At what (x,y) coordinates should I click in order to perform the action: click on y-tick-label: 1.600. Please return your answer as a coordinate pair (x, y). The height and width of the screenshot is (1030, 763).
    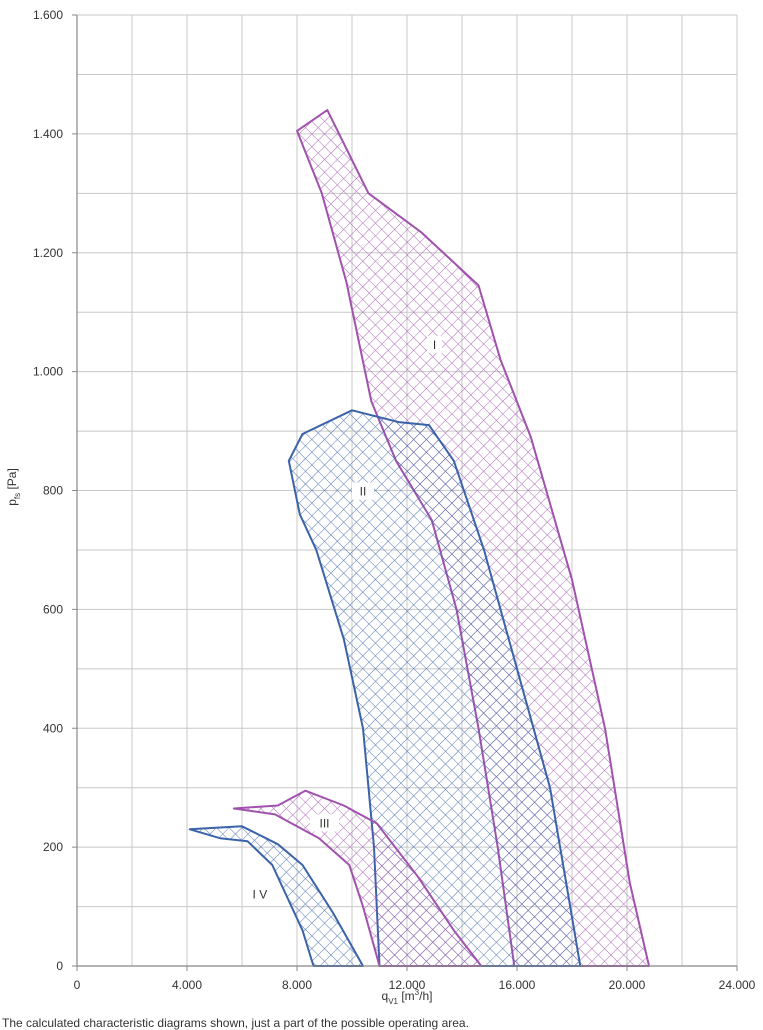
    Looking at the image, I should click on (48, 15).